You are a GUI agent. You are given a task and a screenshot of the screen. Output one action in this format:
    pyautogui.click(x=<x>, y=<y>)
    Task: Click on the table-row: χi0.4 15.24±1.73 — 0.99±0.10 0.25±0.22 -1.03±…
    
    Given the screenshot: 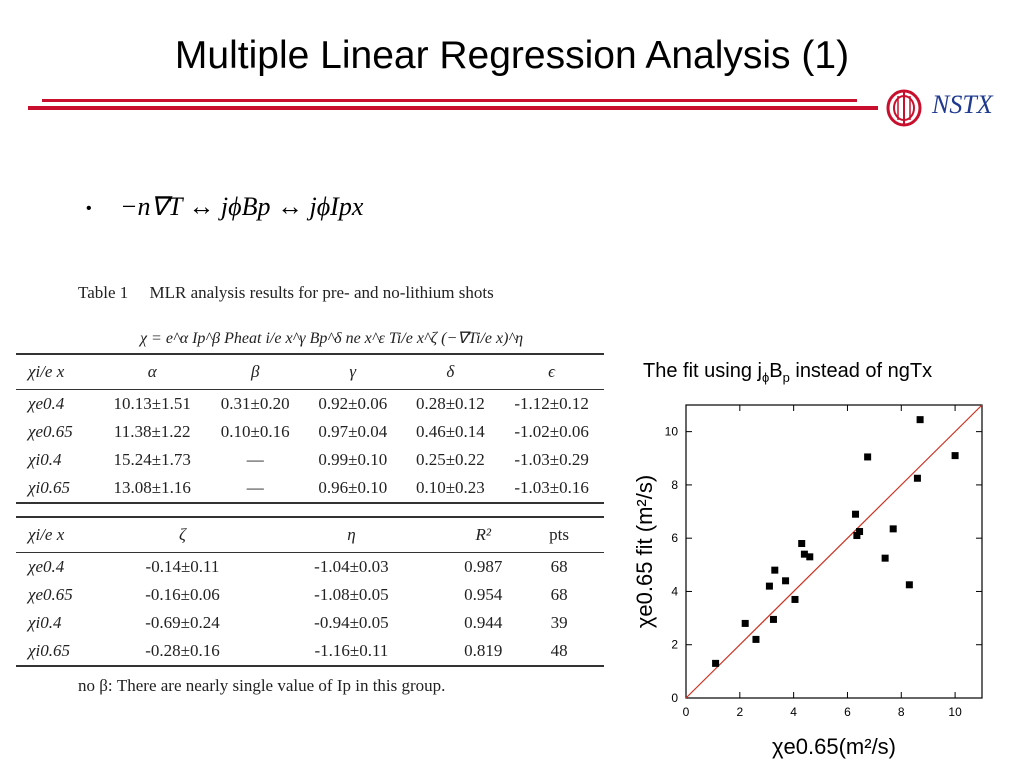 What is the action you would take?
    pyautogui.click(x=310, y=460)
    